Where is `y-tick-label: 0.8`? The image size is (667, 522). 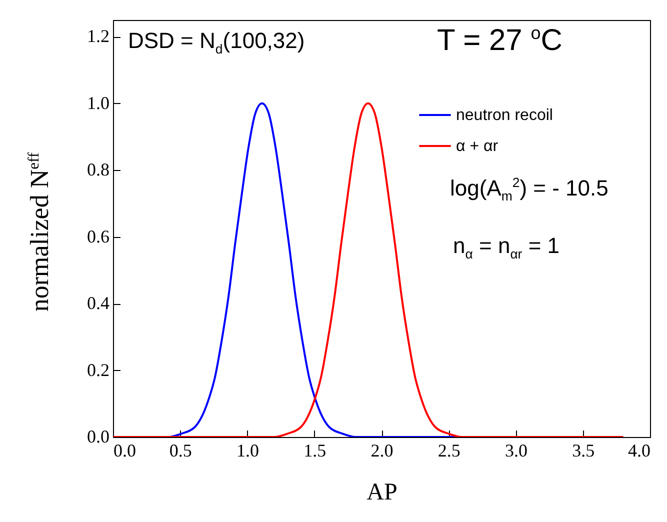
y-tick-label: 0.8 is located at coordinates (98, 170).